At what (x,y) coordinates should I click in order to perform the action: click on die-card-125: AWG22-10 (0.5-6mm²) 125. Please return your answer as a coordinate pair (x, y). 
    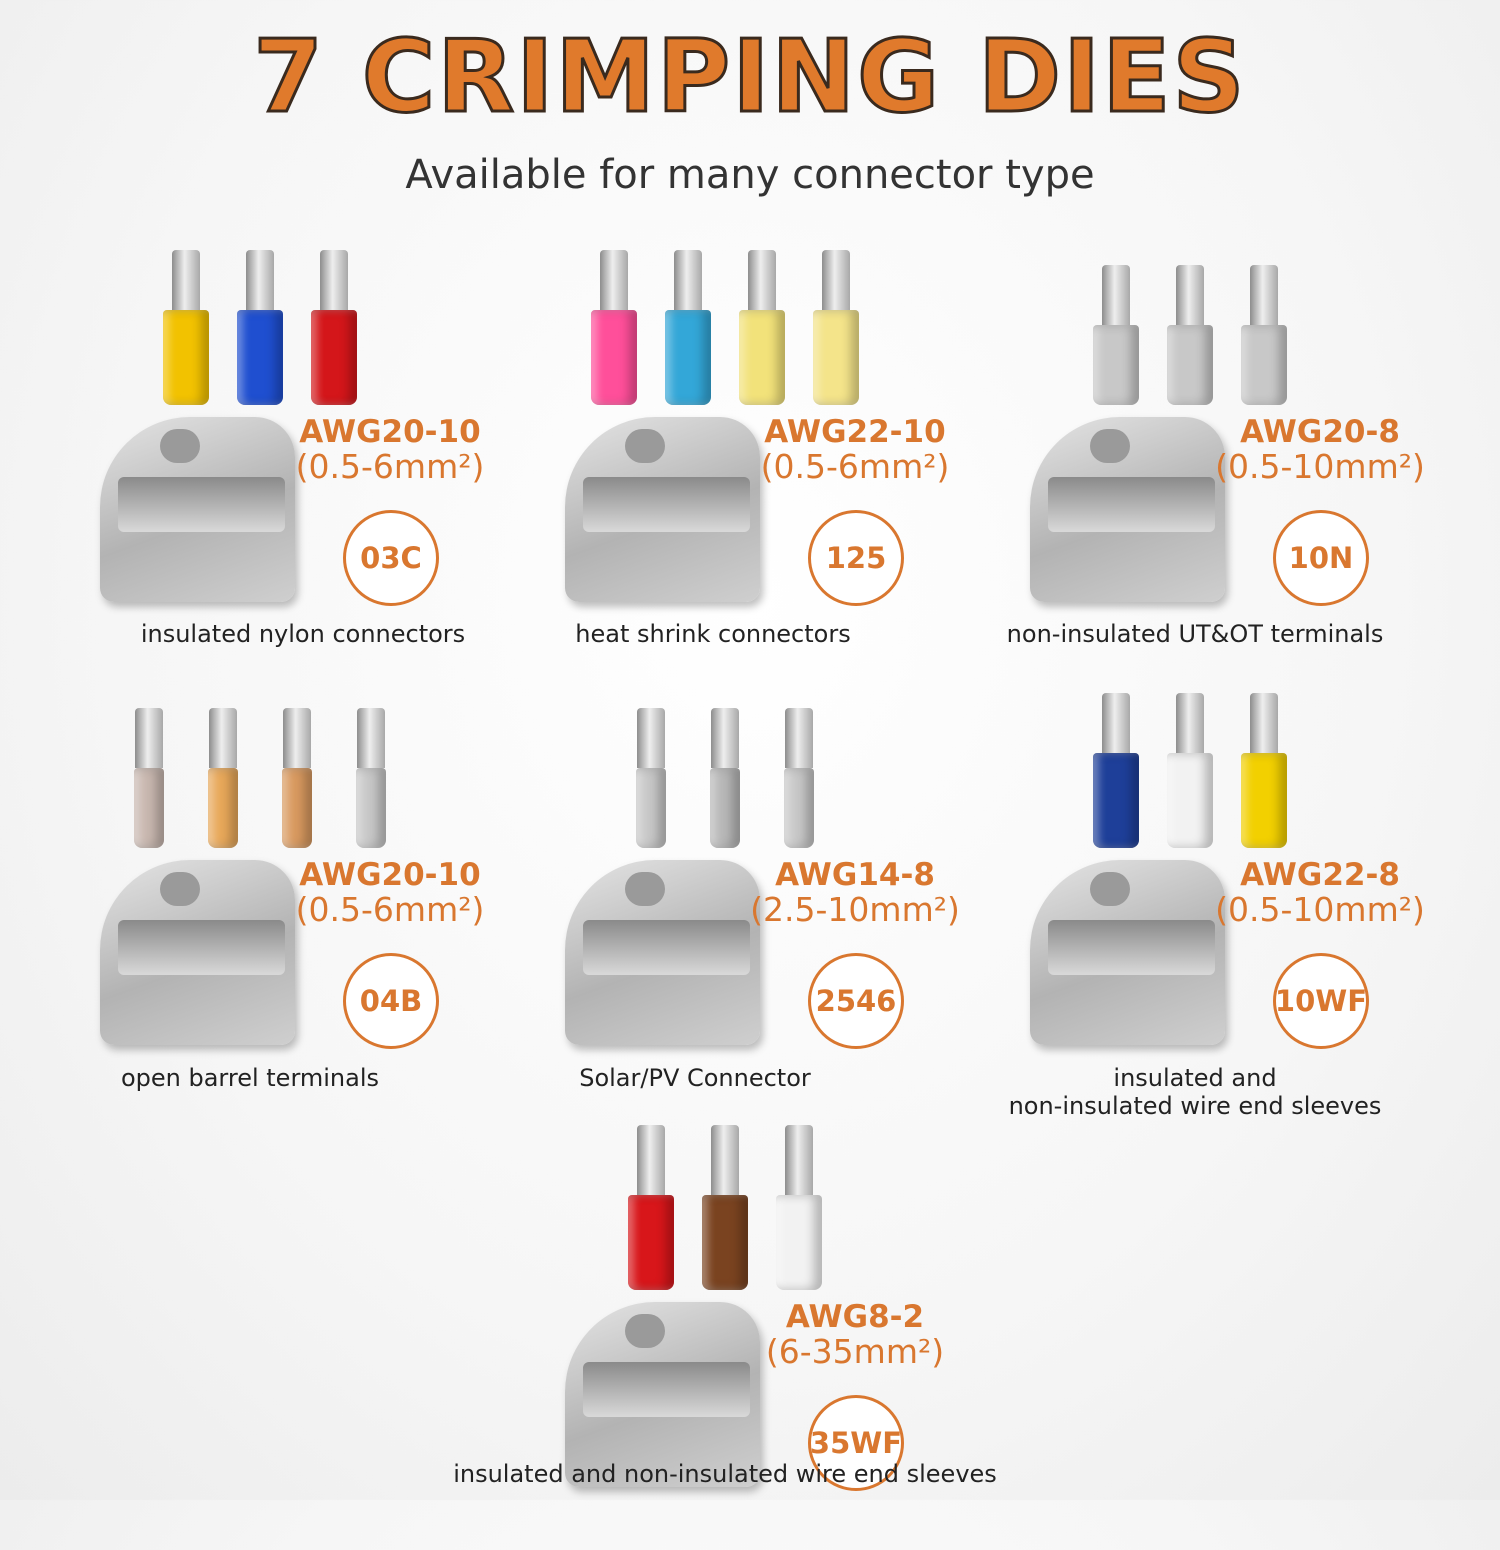
    Looking at the image, I should click on (765, 445).